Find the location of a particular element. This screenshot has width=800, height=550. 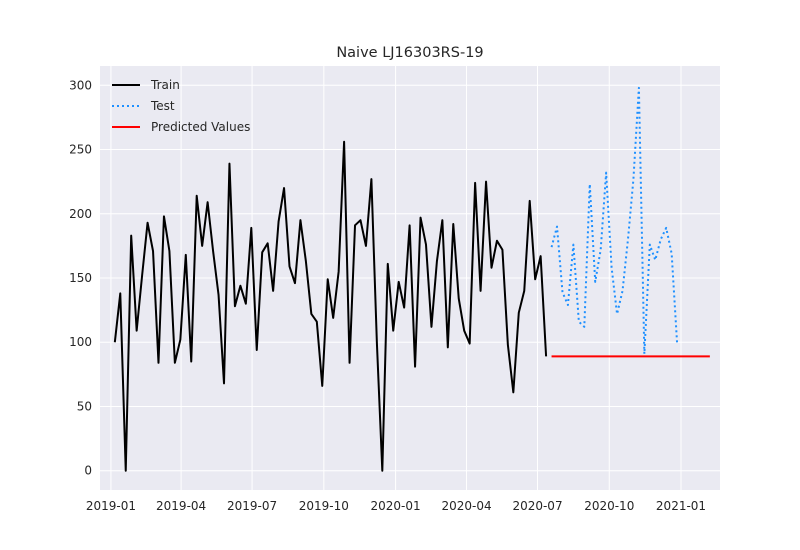

y-tick-label-0: 0 is located at coordinates (88, 471).